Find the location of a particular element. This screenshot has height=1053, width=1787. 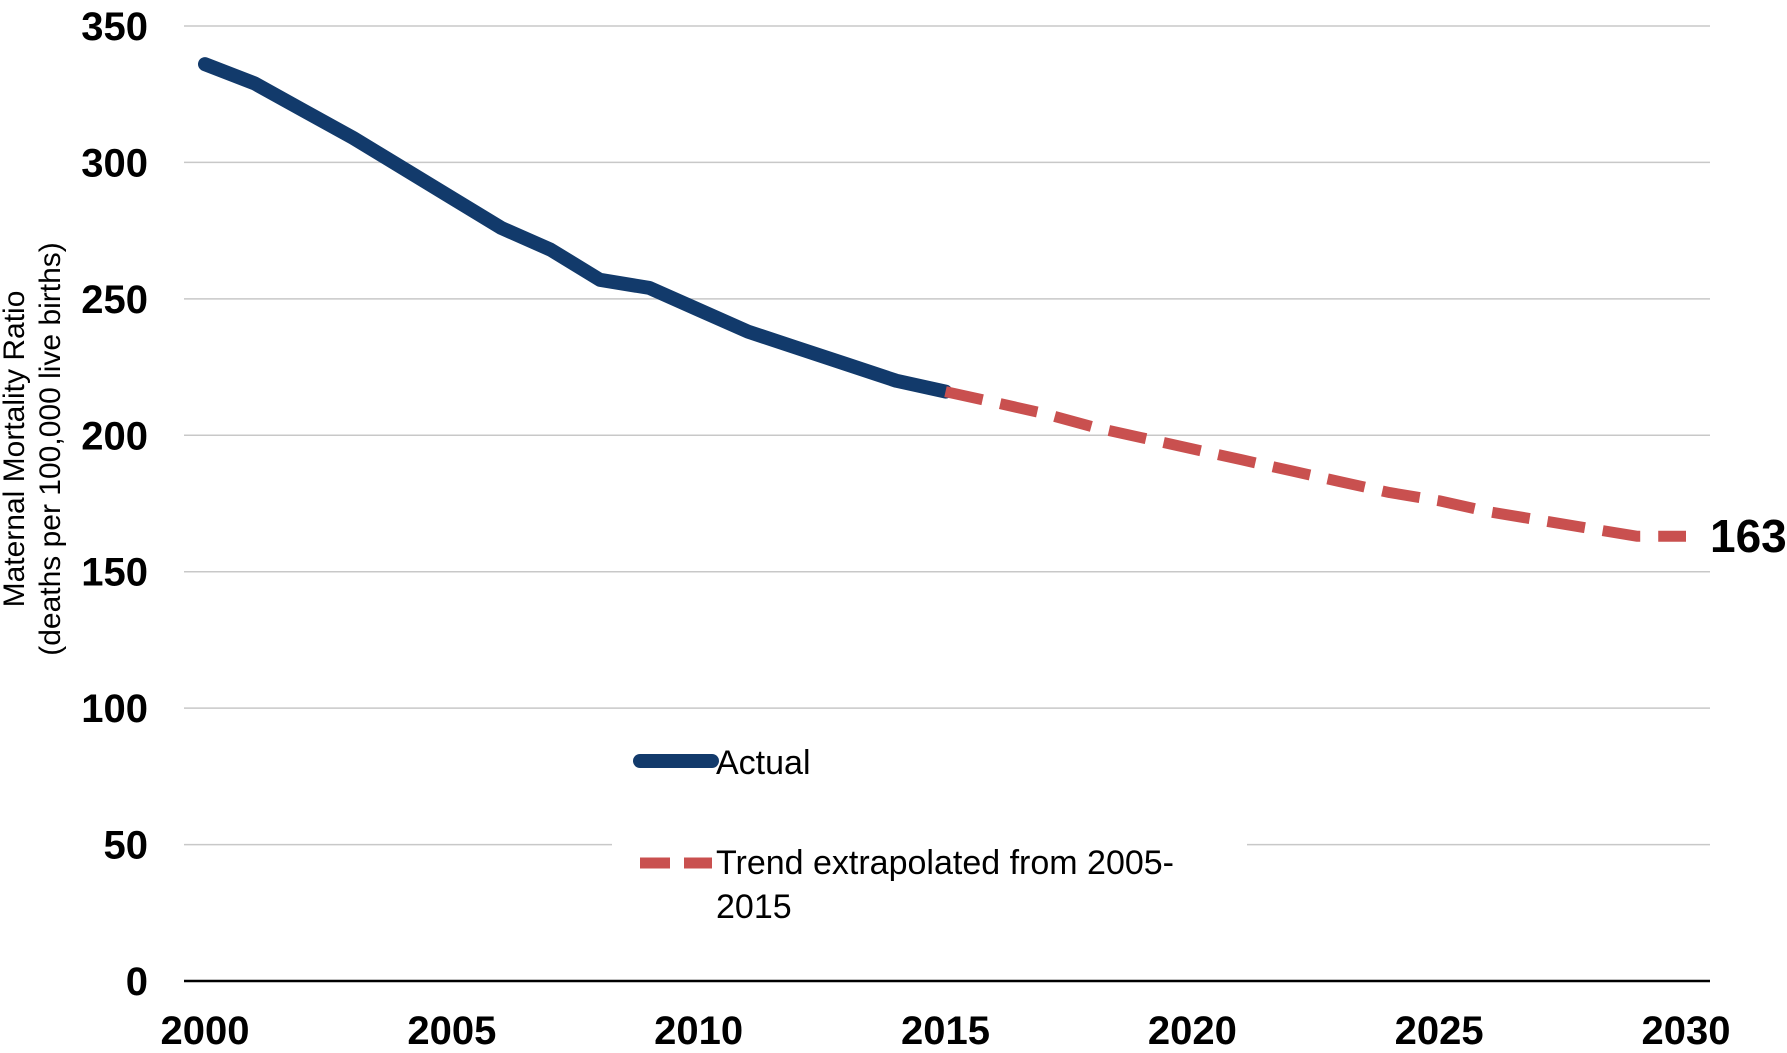

y-tick-label: 350 is located at coordinates (114, 27).